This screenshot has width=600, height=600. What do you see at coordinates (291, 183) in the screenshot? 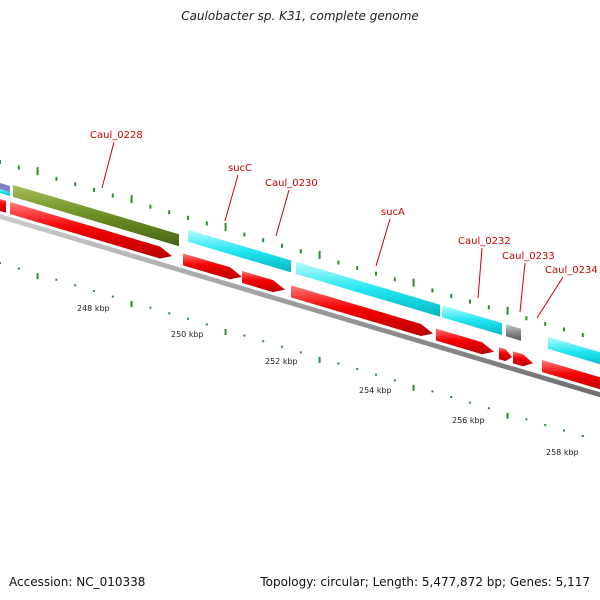
I see `gene-label: Caul_0230` at bounding box center [291, 183].